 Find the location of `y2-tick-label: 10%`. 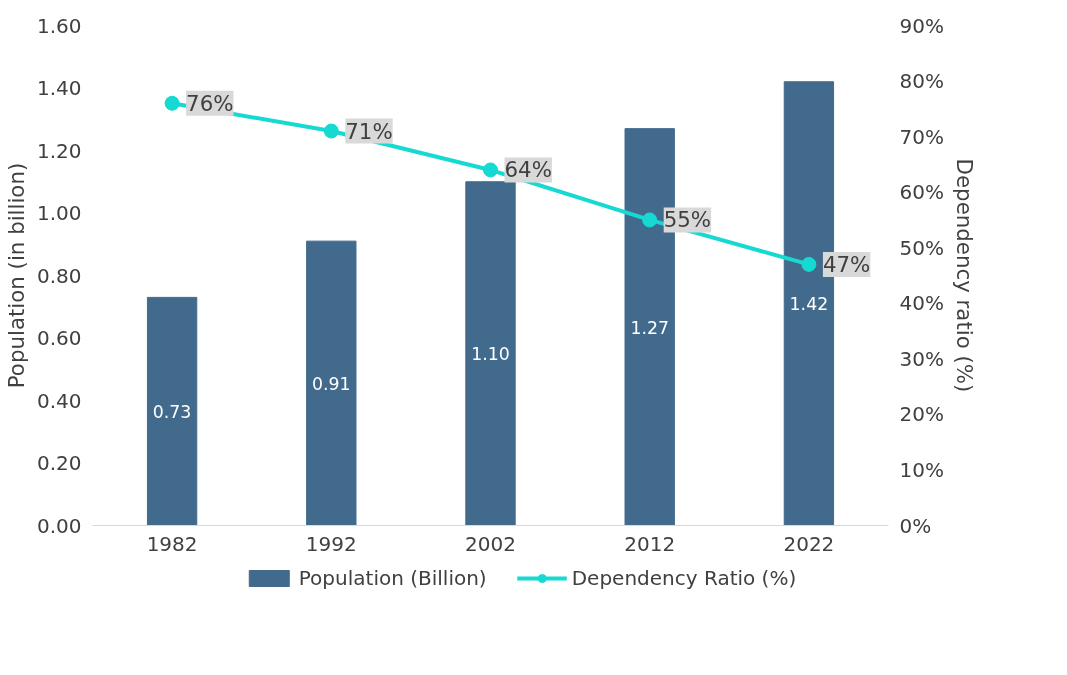

y2-tick-label: 10% is located at coordinates (921, 469).